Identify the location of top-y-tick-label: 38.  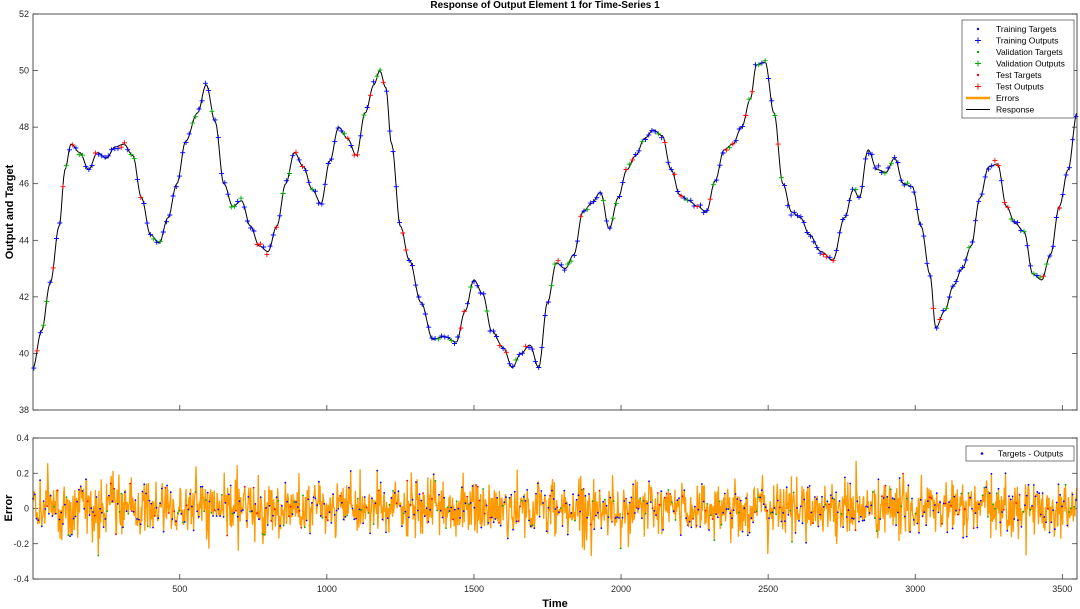
(24, 410).